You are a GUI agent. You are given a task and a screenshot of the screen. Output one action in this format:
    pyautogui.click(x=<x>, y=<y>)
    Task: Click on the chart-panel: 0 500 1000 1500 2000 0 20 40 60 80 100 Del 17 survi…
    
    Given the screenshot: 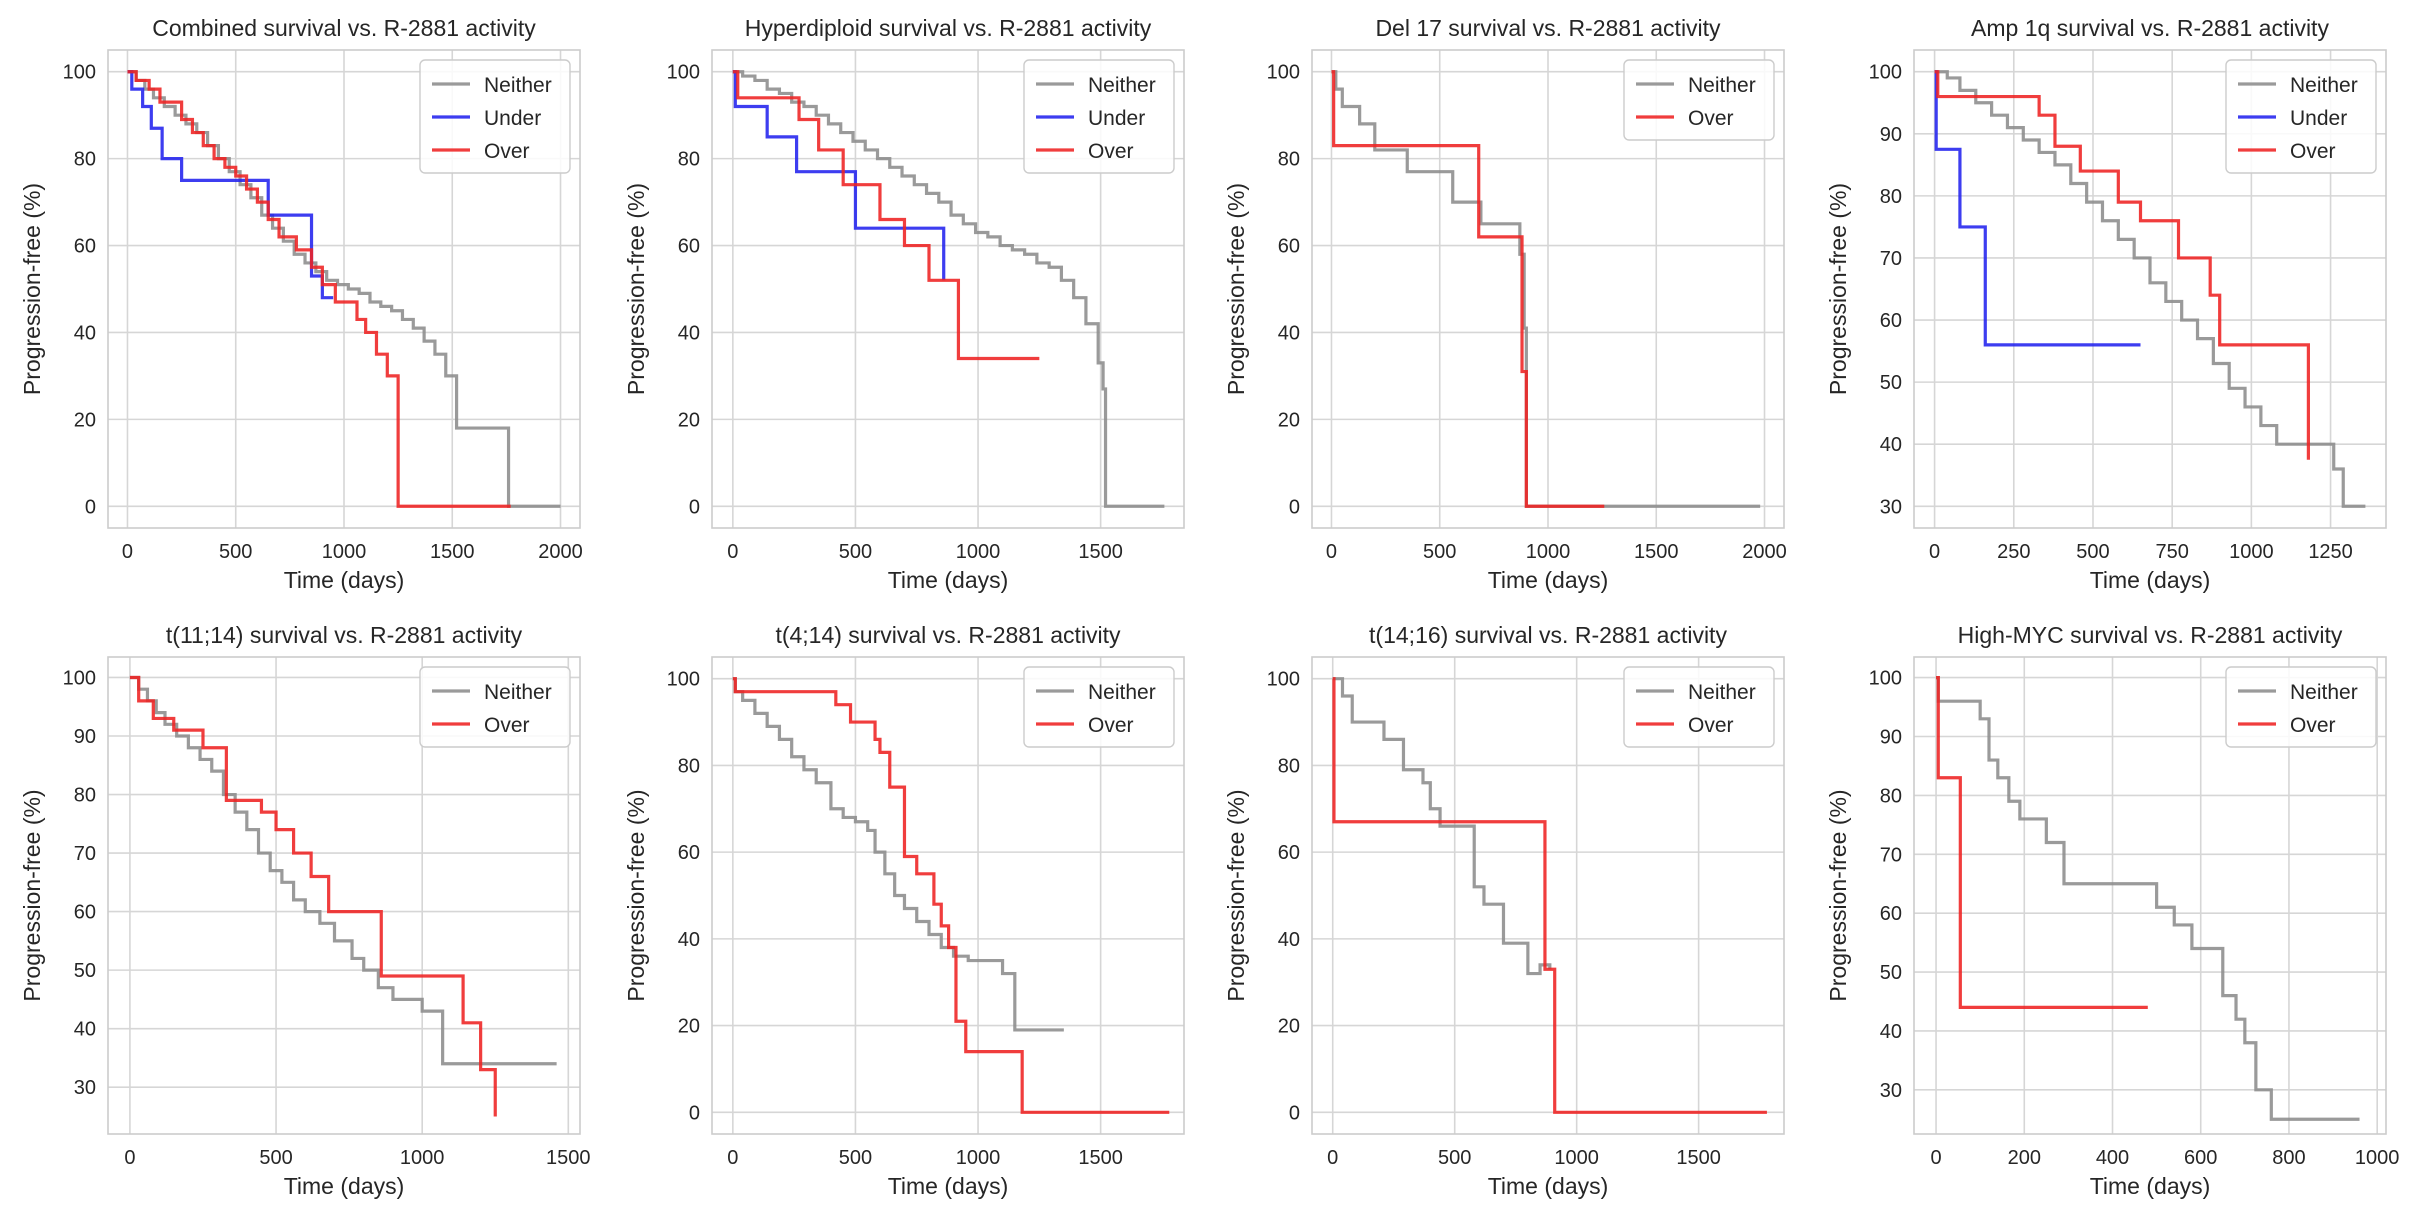 What is the action you would take?
    pyautogui.click(x=1505, y=304)
    